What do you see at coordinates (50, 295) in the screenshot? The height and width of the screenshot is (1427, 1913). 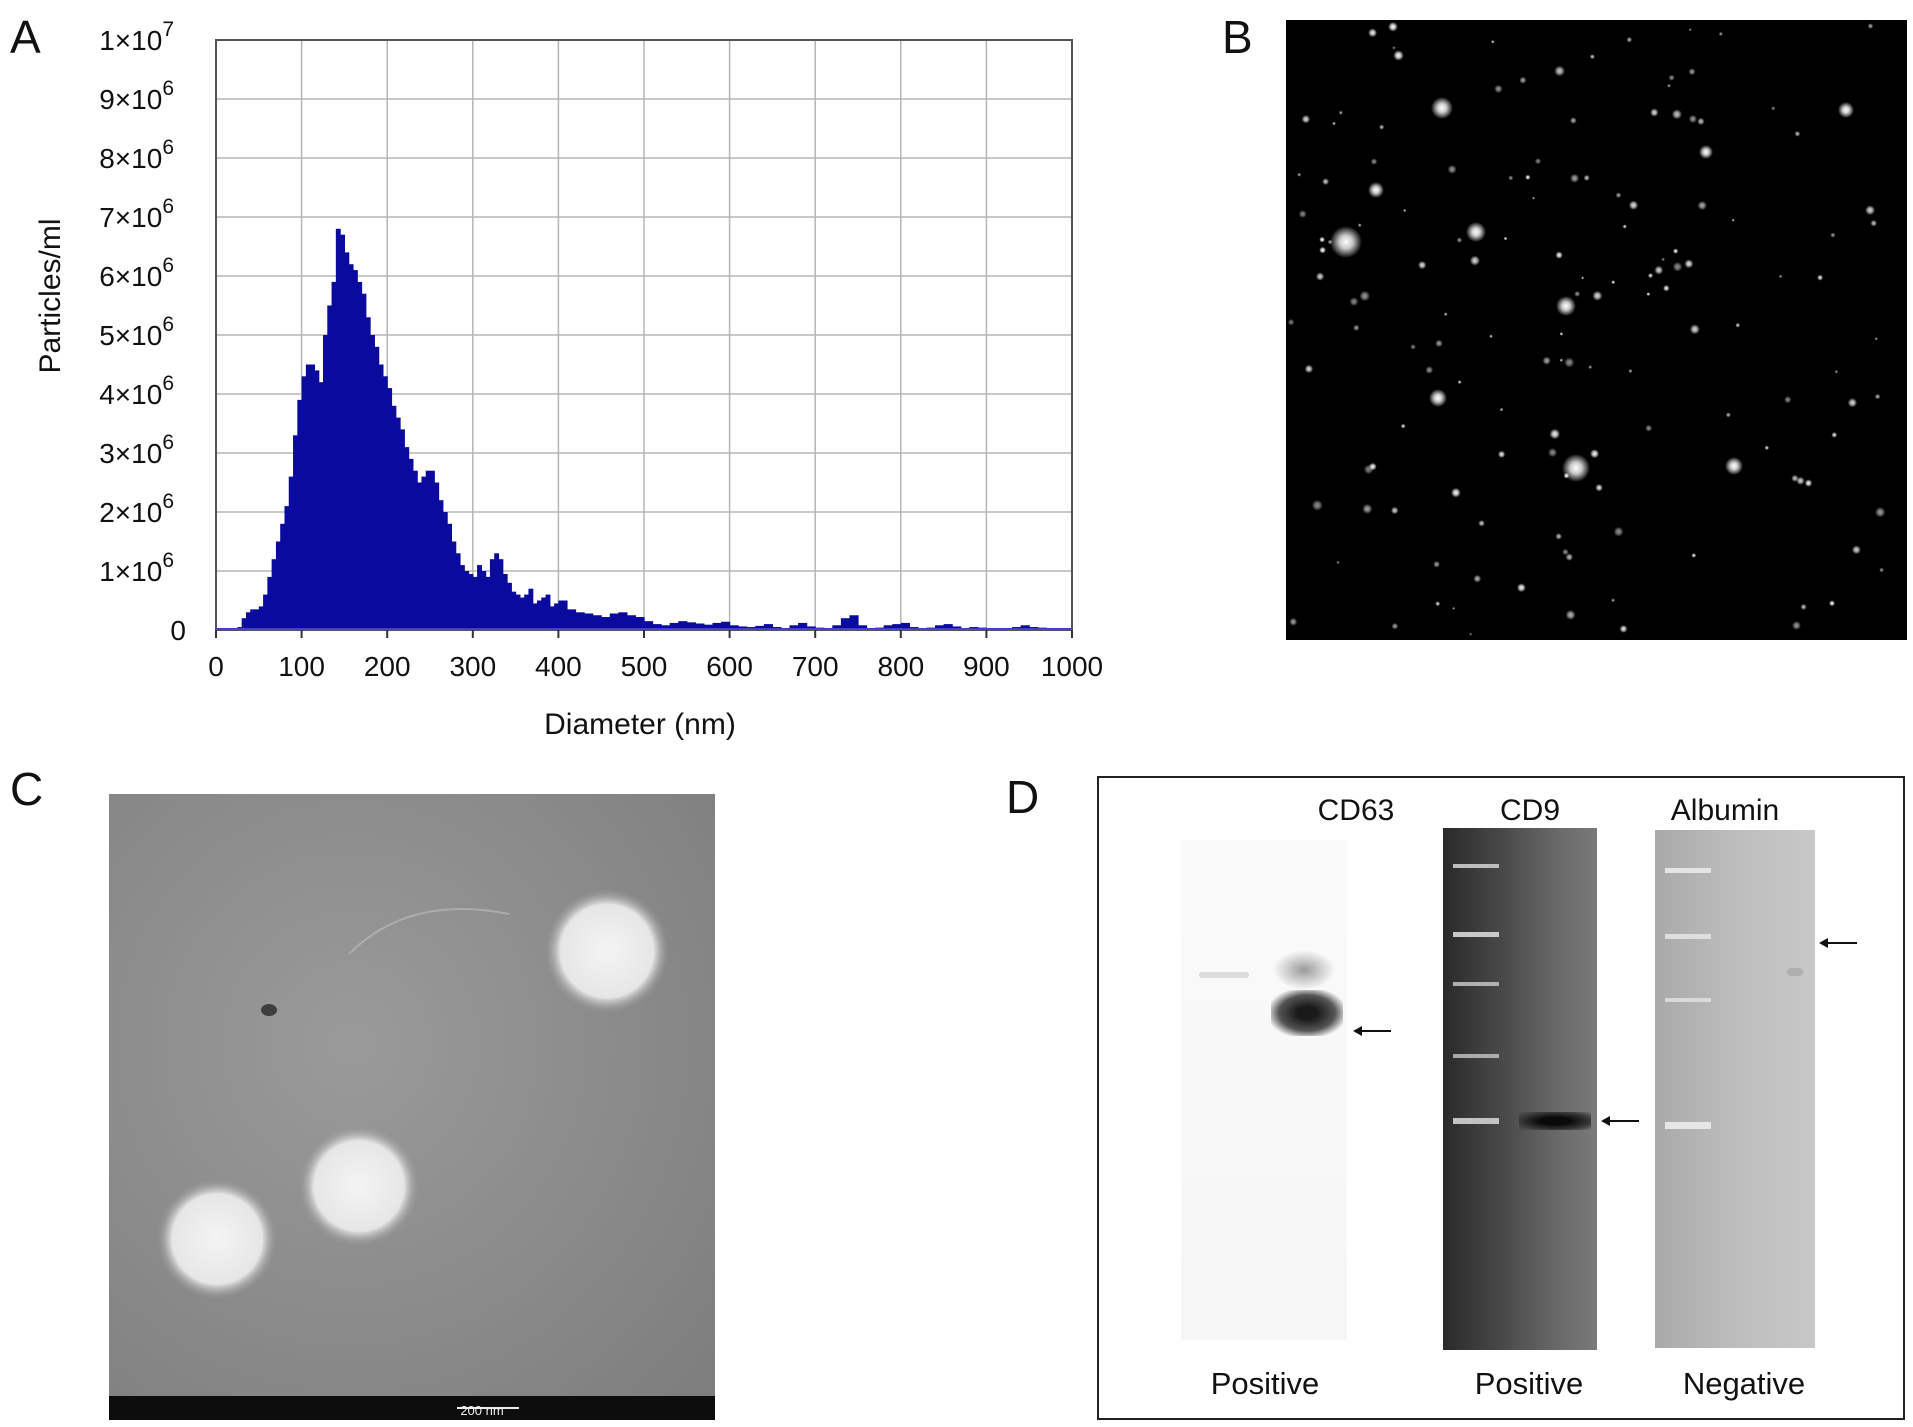 I see `y-axis-title: Particles/ml` at bounding box center [50, 295].